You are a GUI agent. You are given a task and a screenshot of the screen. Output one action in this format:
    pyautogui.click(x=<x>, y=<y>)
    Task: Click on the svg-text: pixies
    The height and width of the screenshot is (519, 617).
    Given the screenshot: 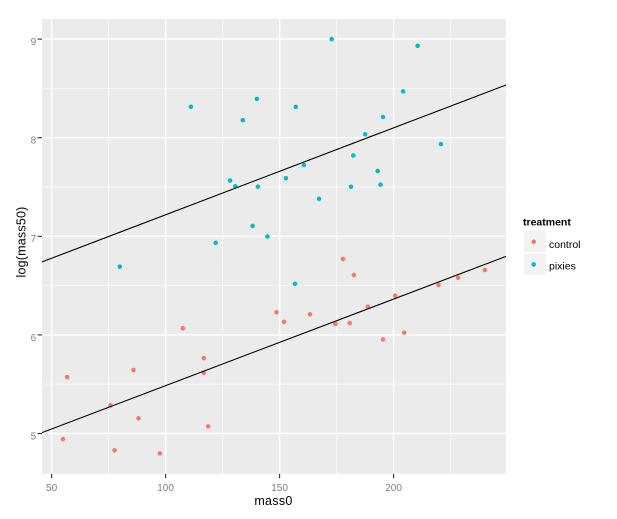 What is the action you would take?
    pyautogui.click(x=562, y=267)
    